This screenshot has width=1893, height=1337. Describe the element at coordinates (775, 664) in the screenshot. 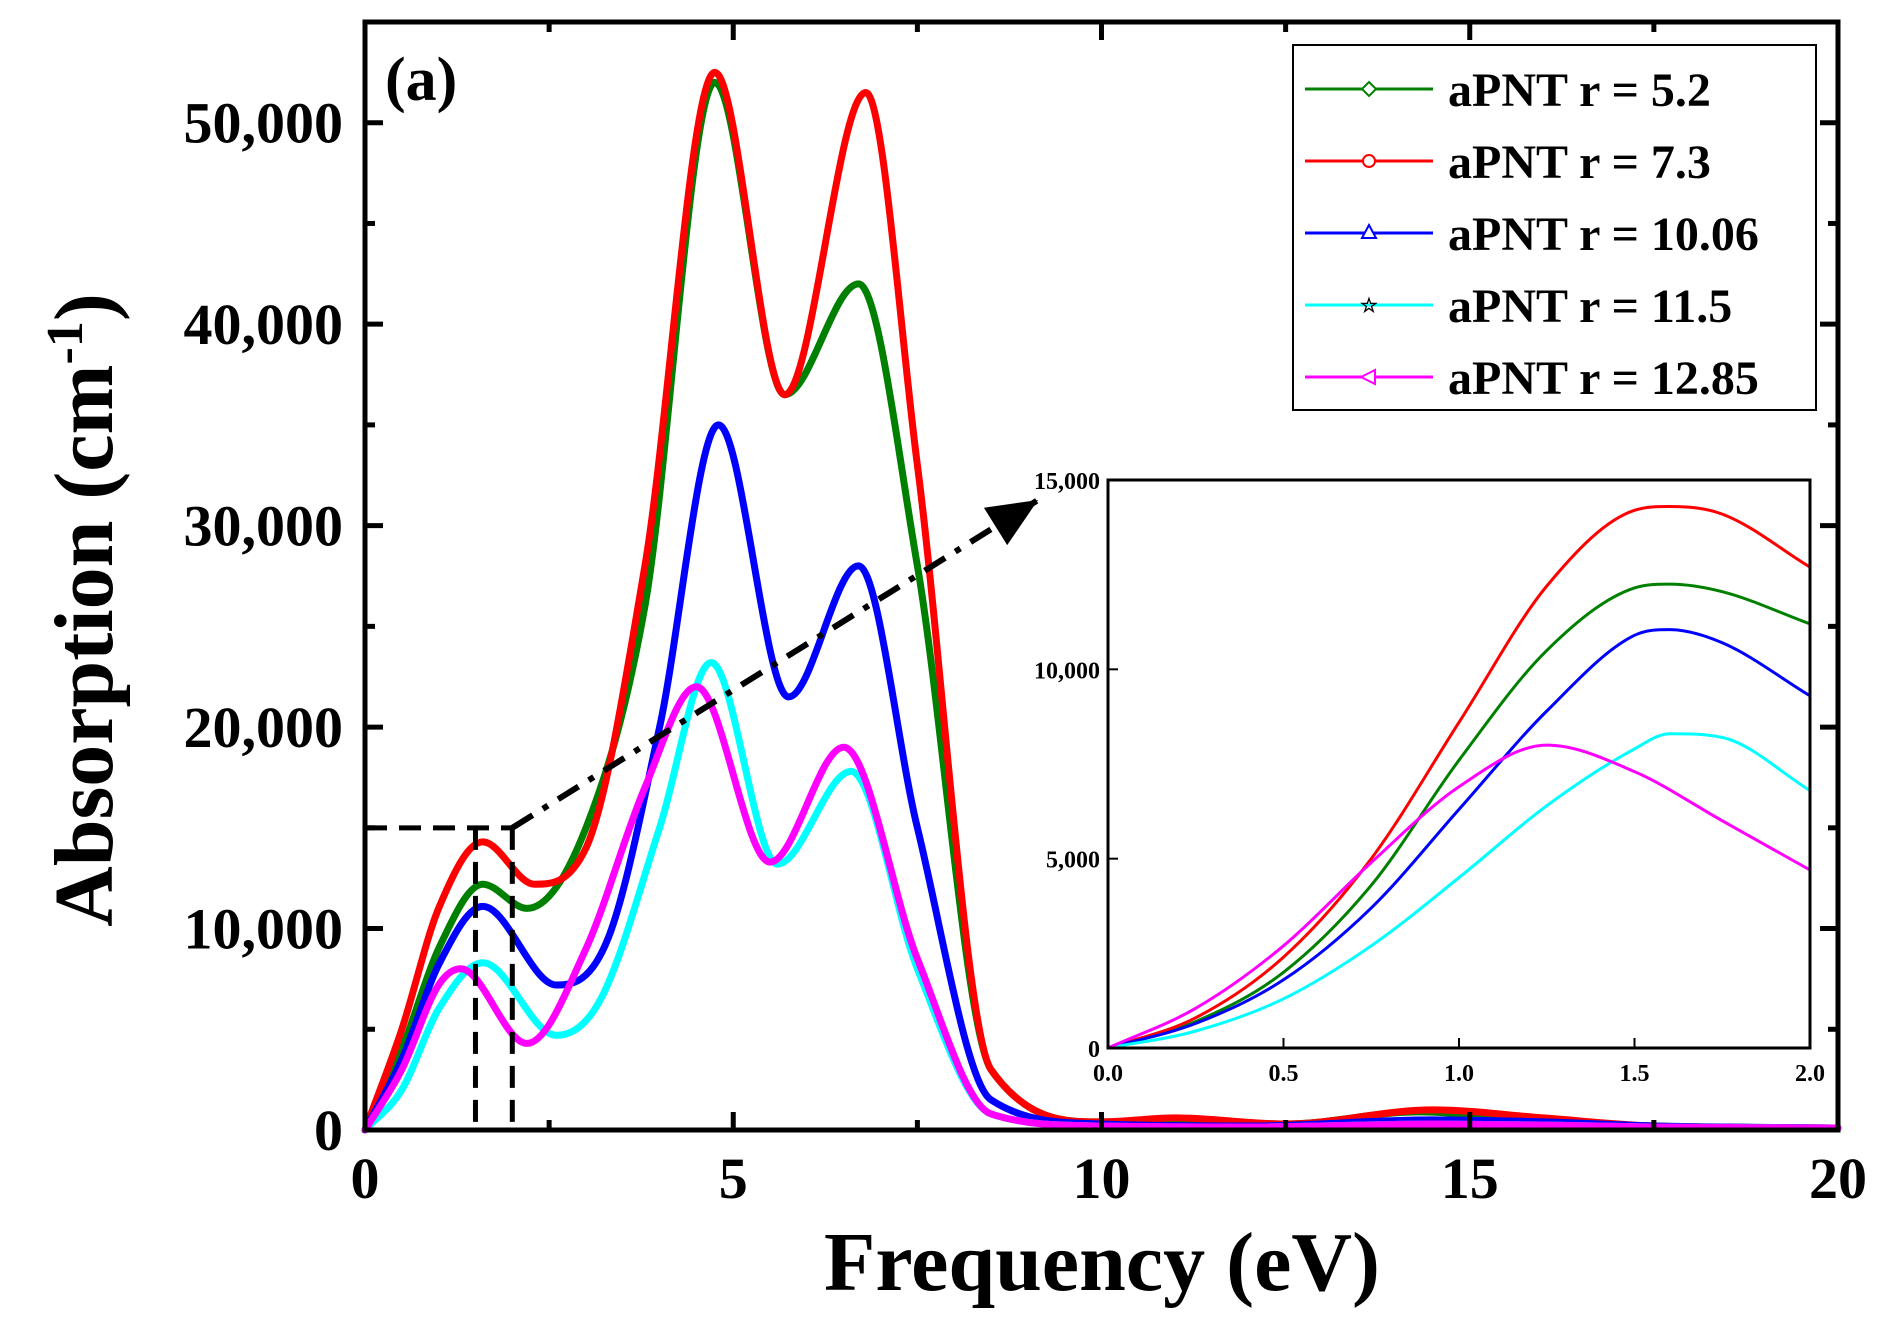

I see `zoom-arrow-line` at that location.